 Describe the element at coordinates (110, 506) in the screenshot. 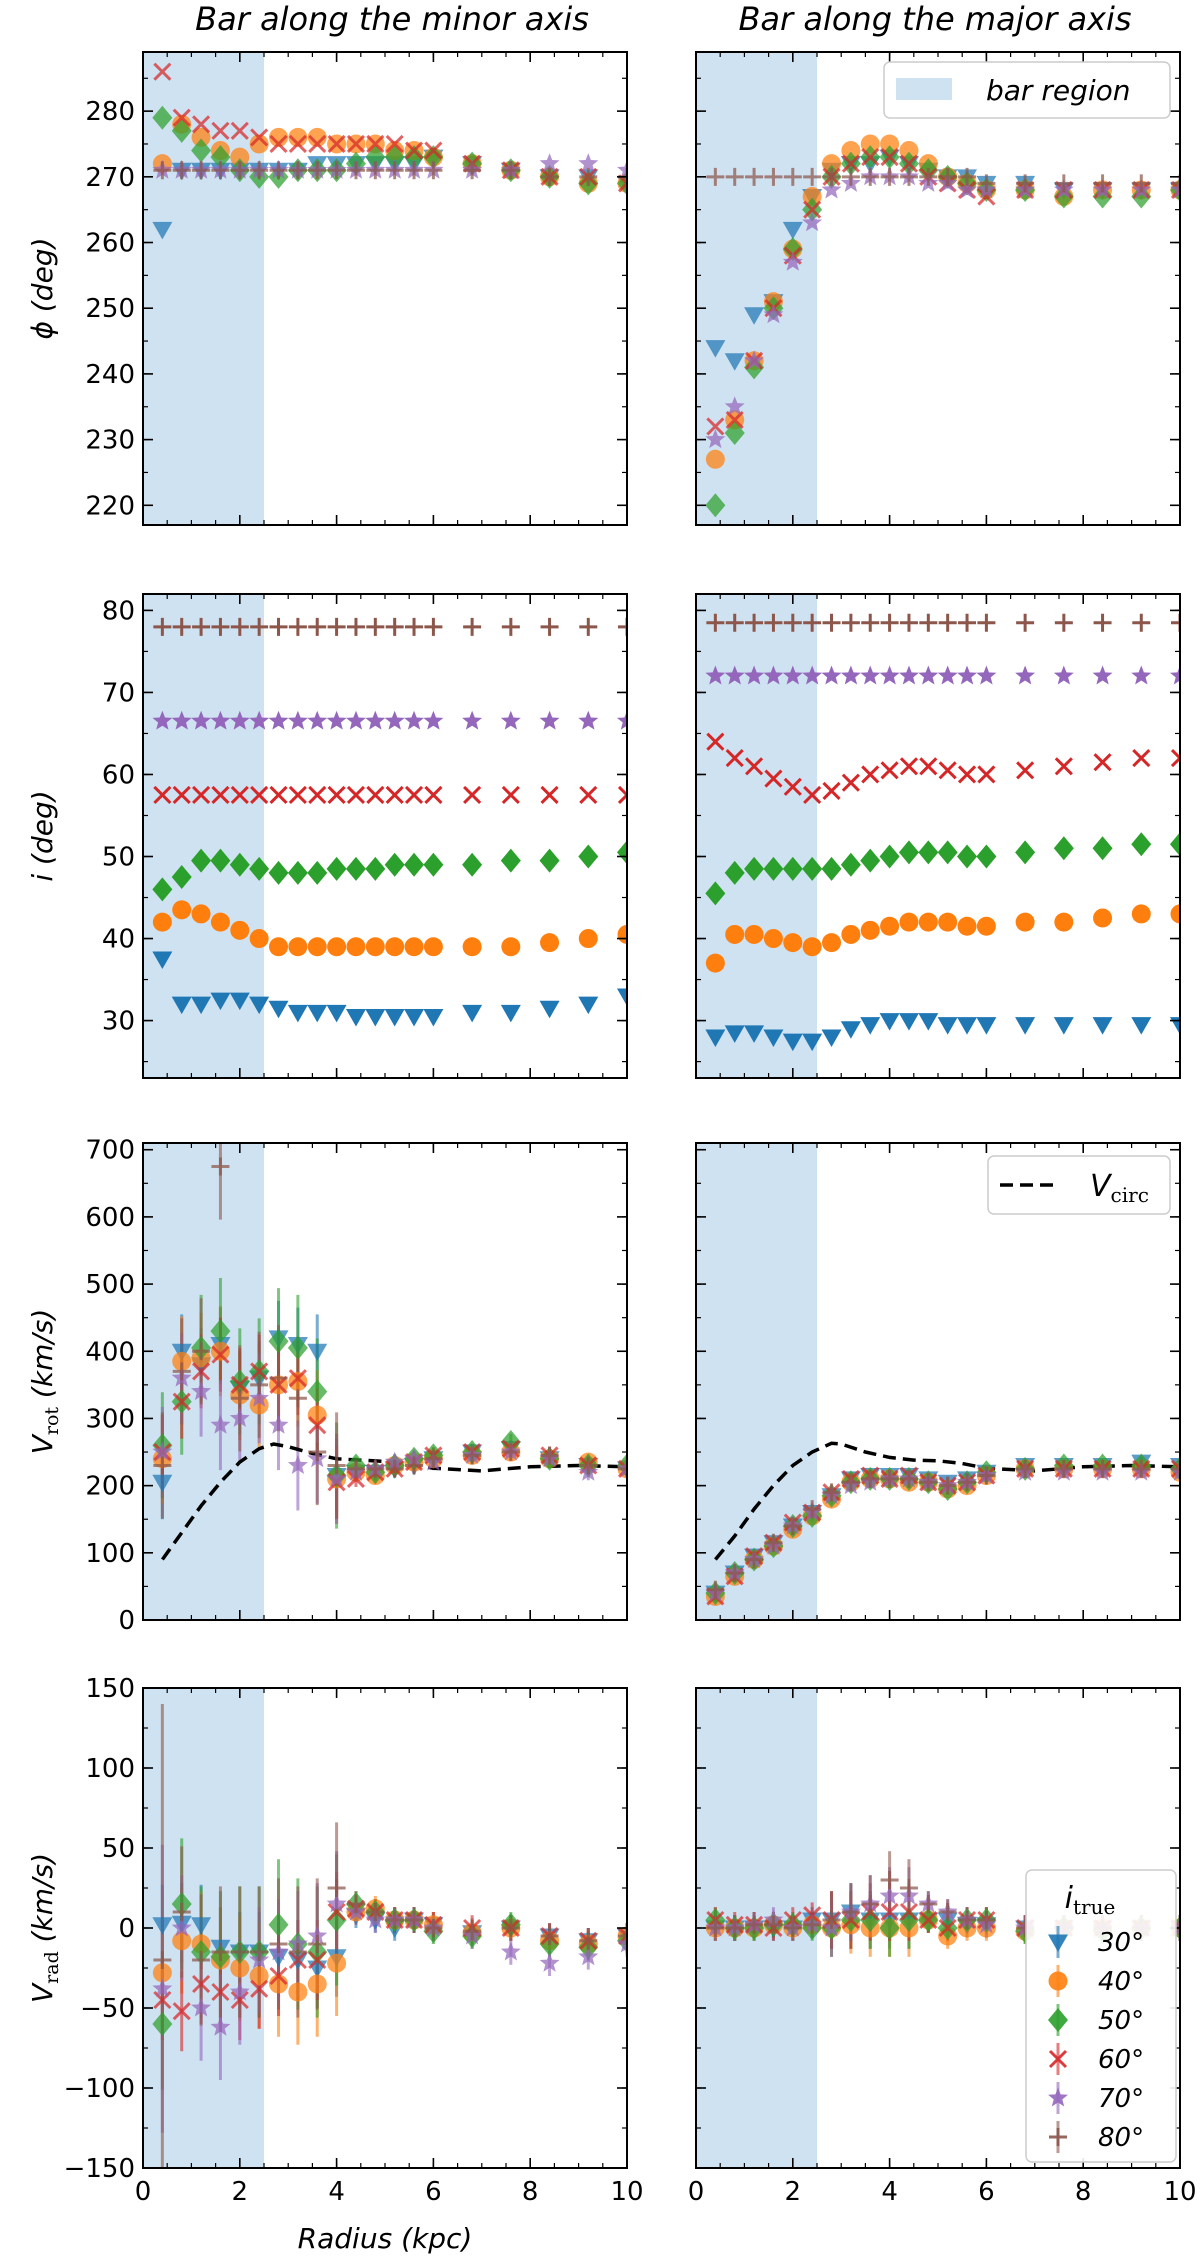

I see `y-tick-label: 220` at that location.